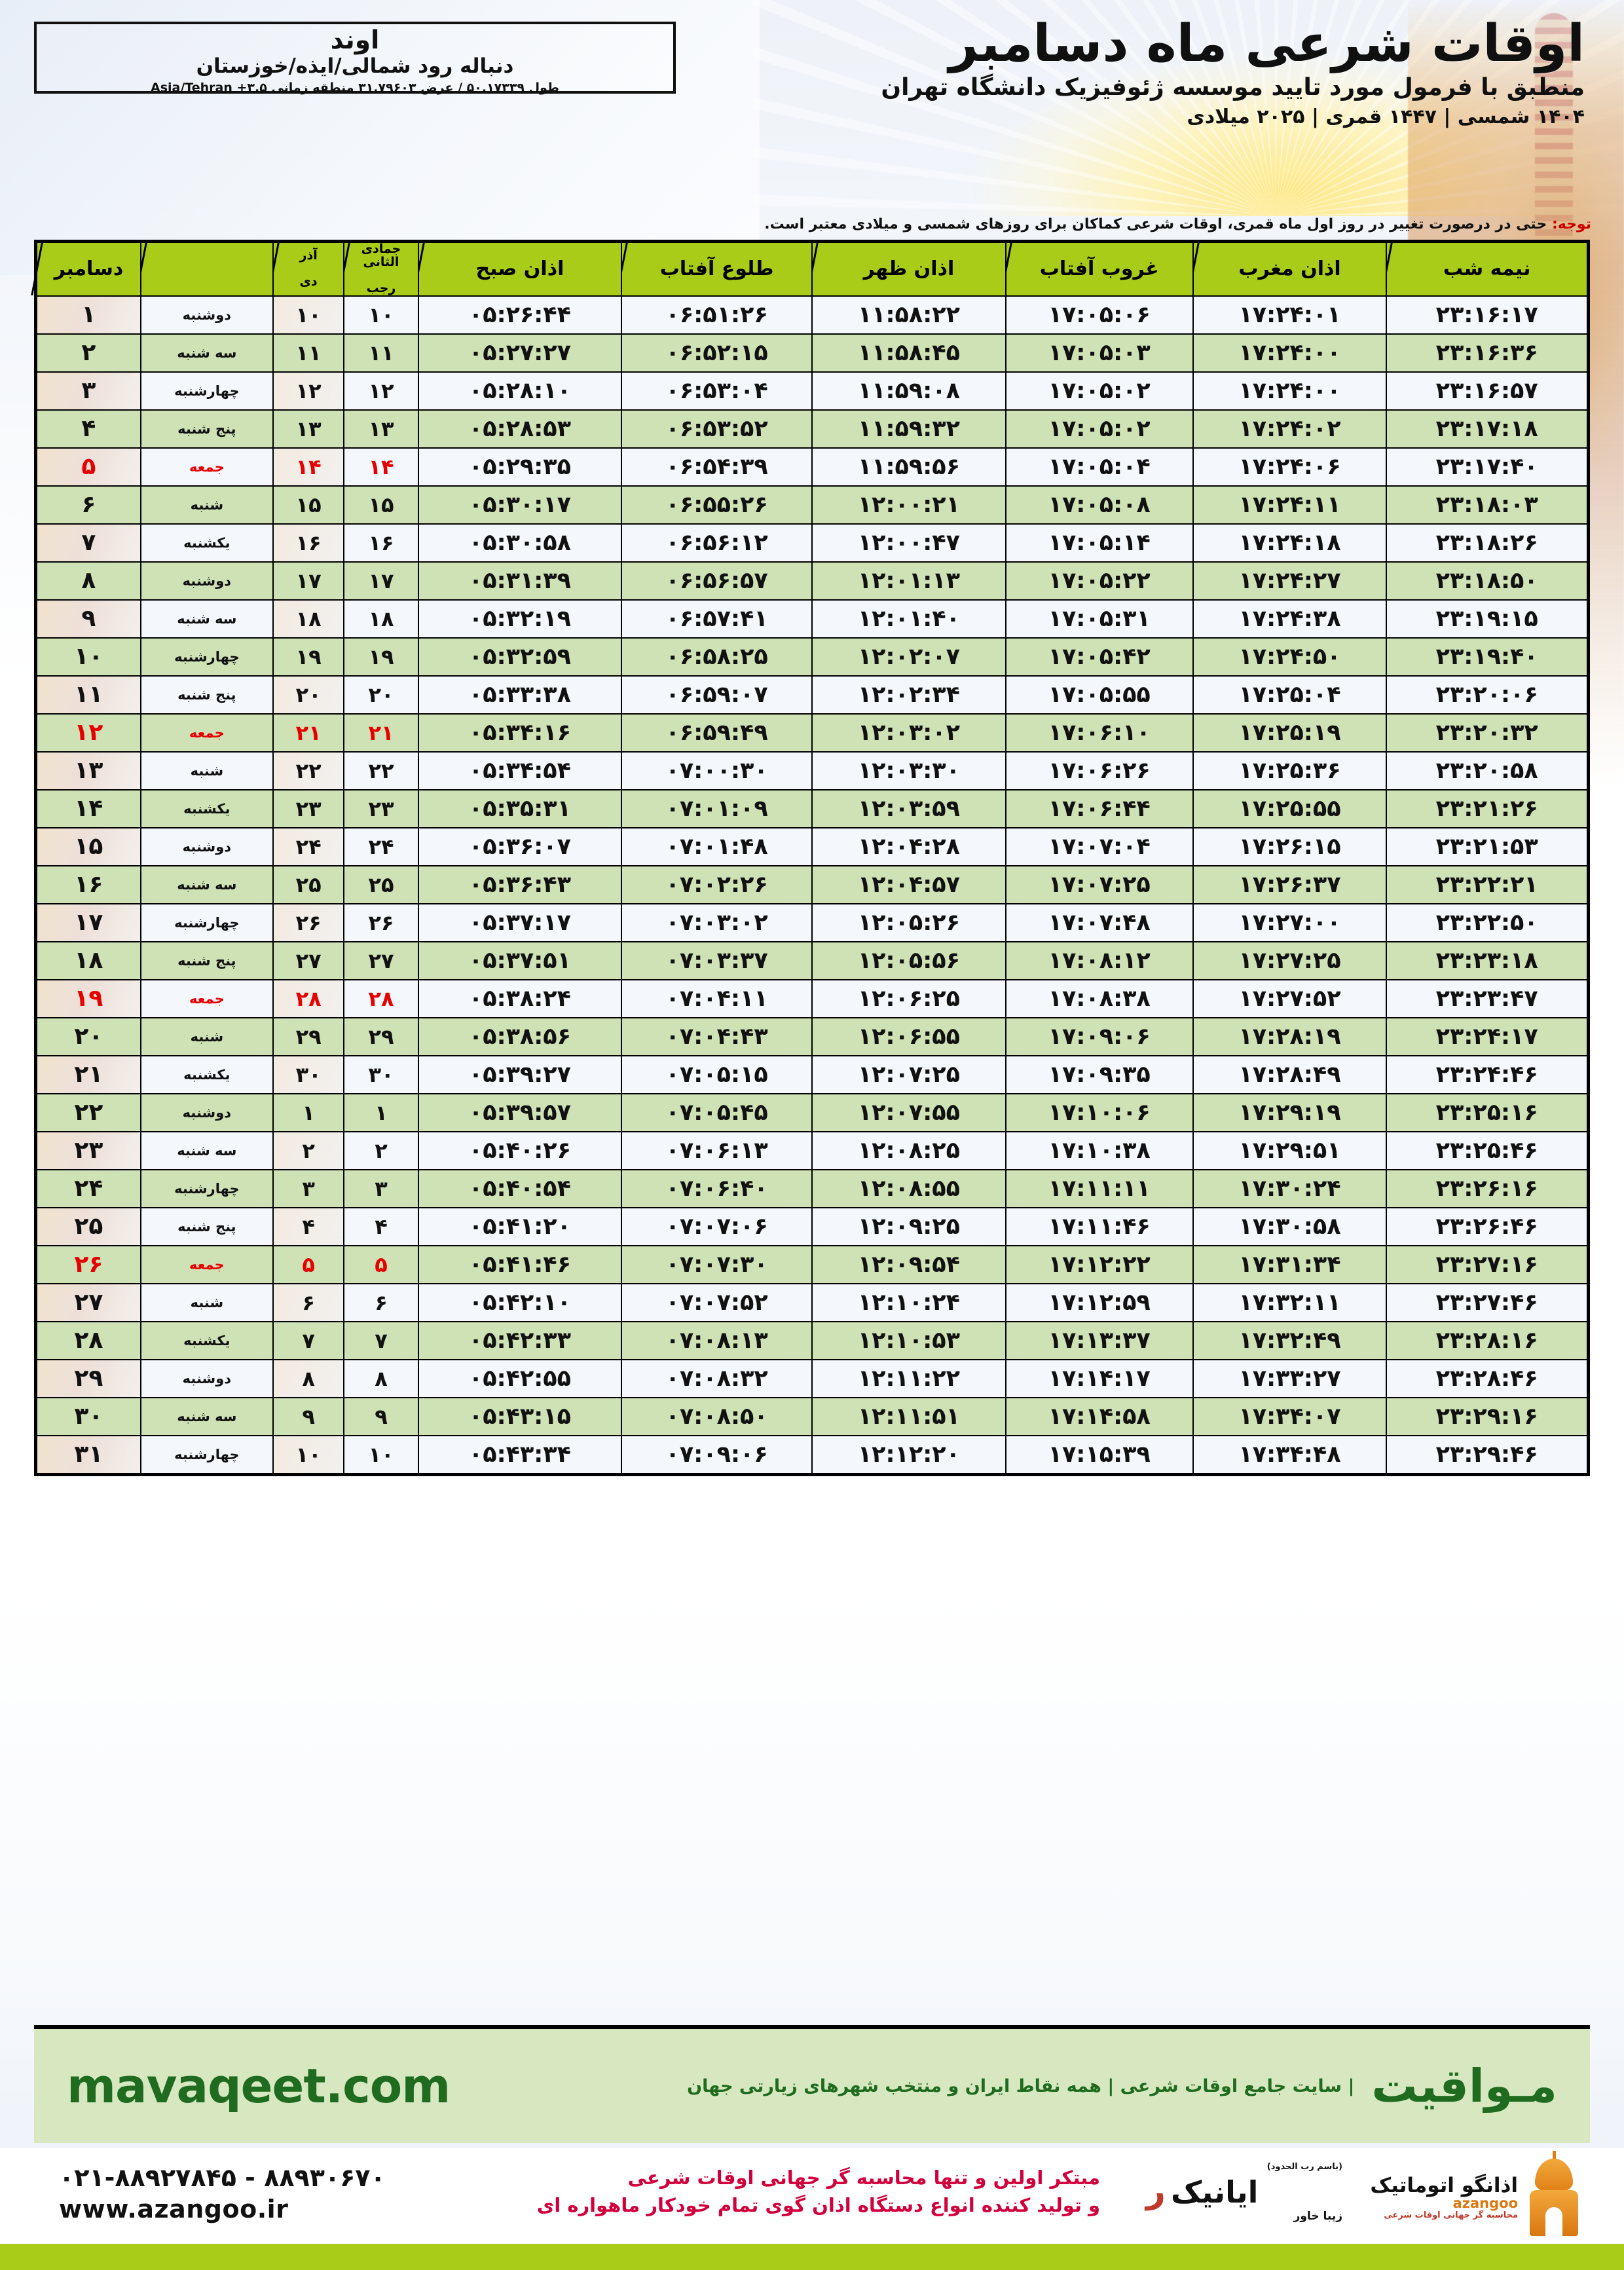 This screenshot has height=2270, width=1624. Describe the element at coordinates (1451, 2215) in the screenshot. I see `azangoo-subtitle: محاسبه گر جهانی اوقات شرعی` at that location.